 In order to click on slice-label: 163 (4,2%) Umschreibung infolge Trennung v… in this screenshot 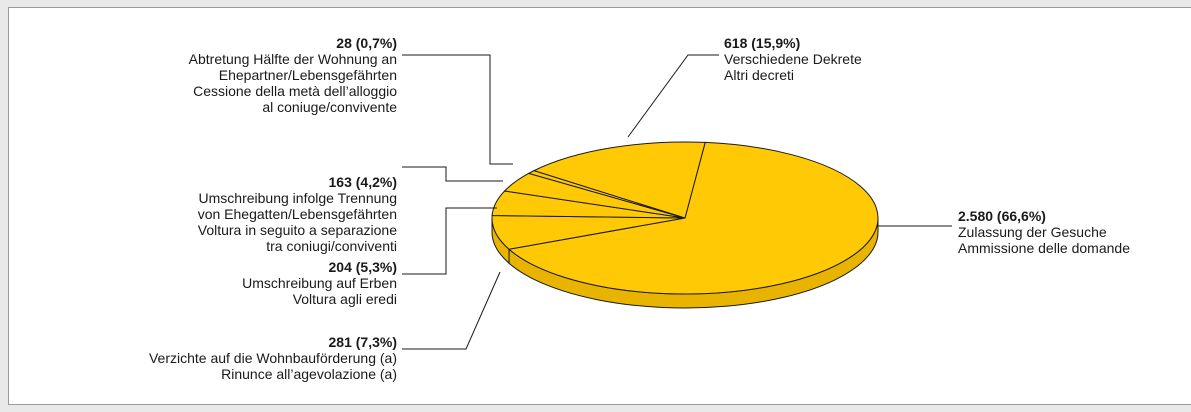, I will do `click(297, 214)`.